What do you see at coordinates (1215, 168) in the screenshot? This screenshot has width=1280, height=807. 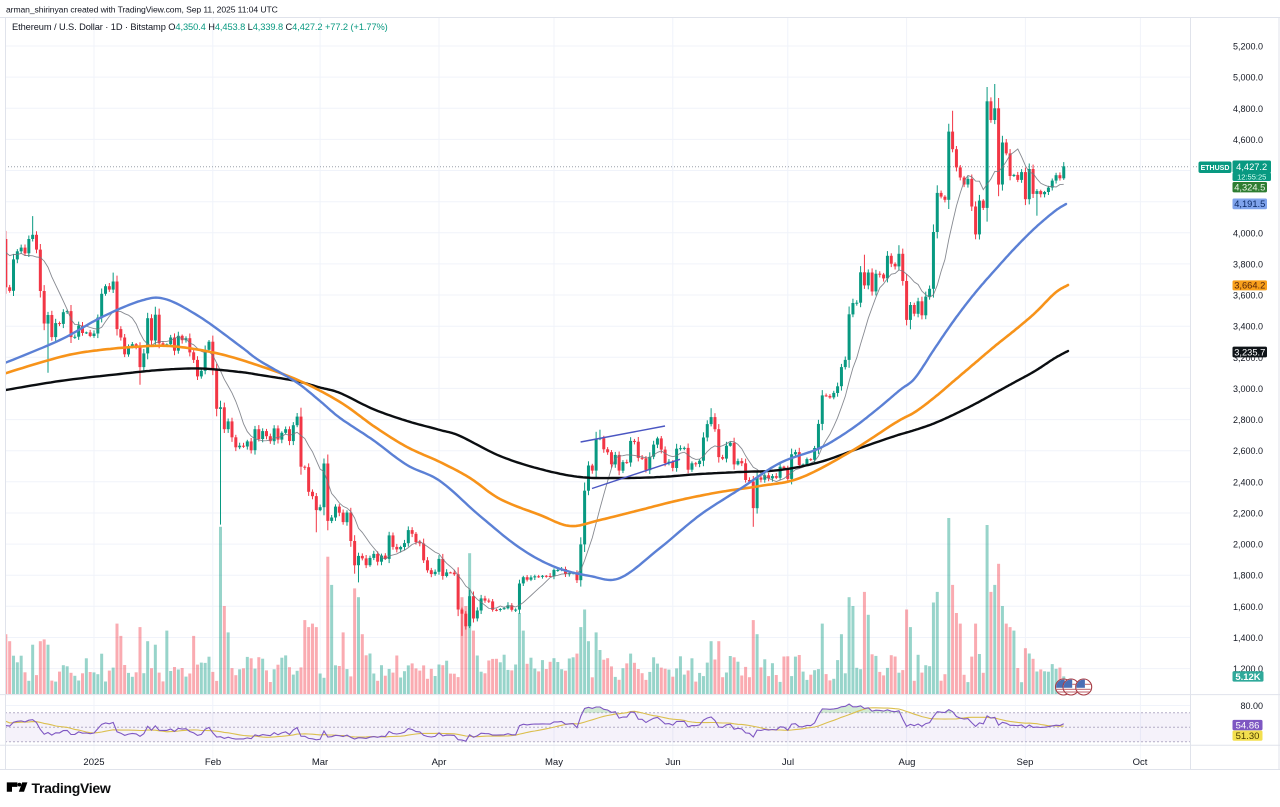 I see `svg-text: ETHUSD` at bounding box center [1215, 168].